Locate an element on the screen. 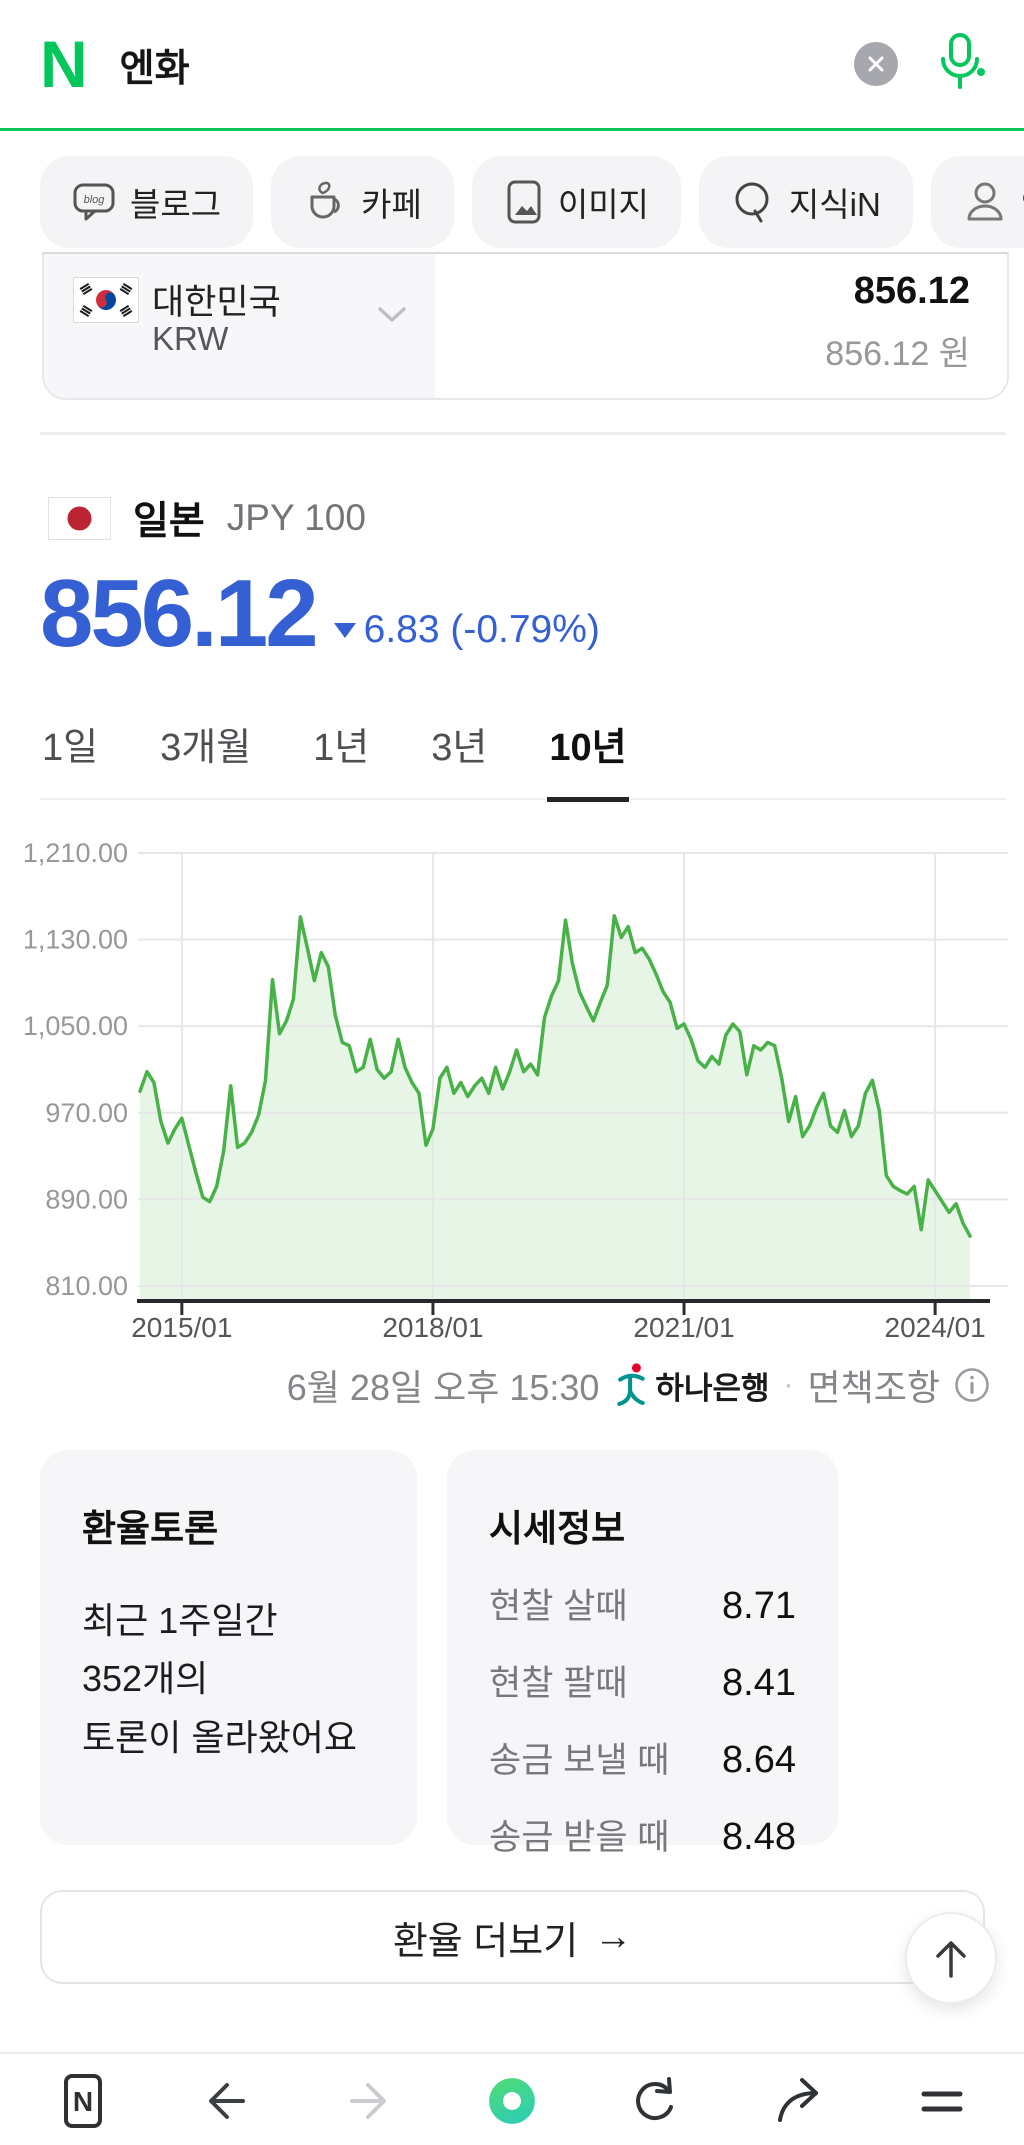  chip-blog: blog 블로그 is located at coordinates (147, 202).